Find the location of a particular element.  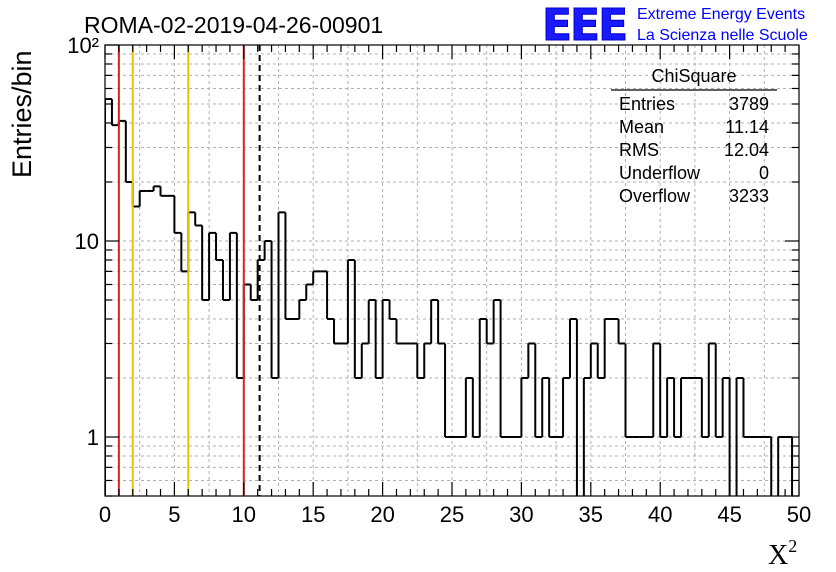

stats-value: 11.14 is located at coordinates (747, 127).